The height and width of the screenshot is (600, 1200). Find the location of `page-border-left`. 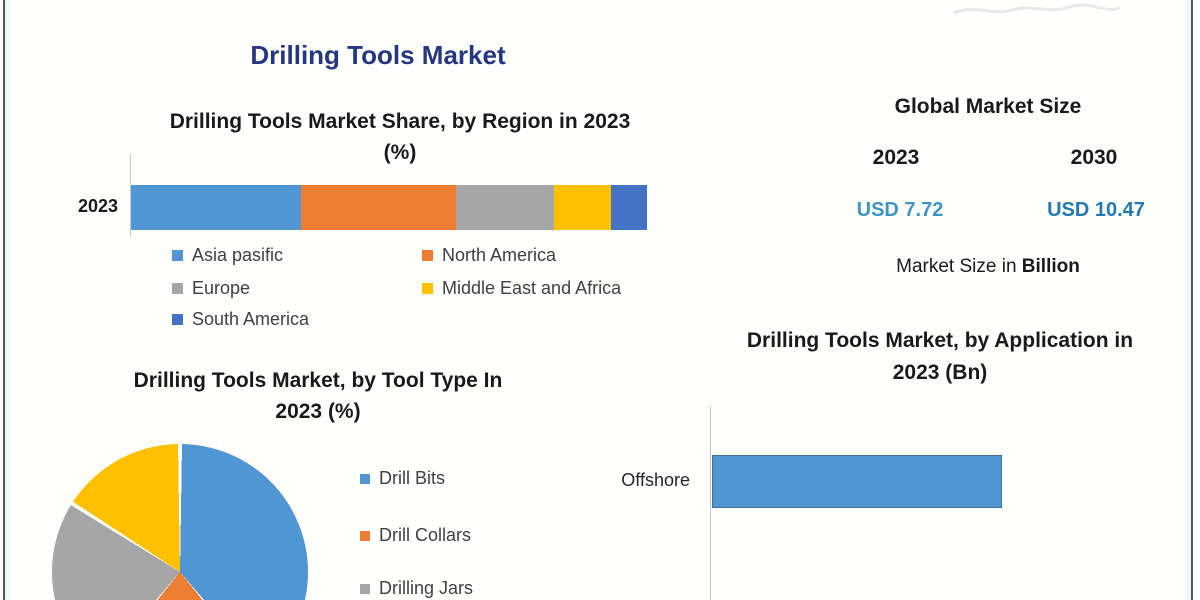

page-border-left is located at coordinates (4, 300).